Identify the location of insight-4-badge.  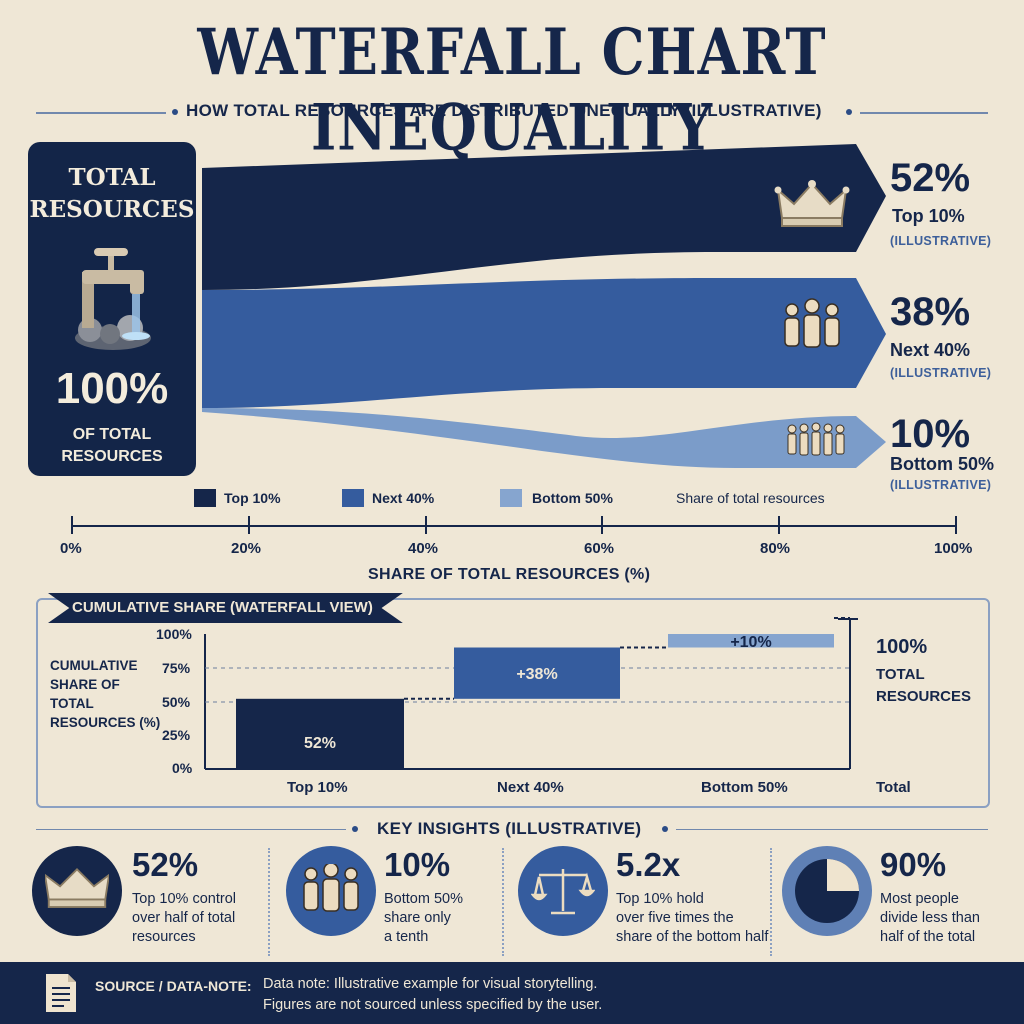
(827, 891).